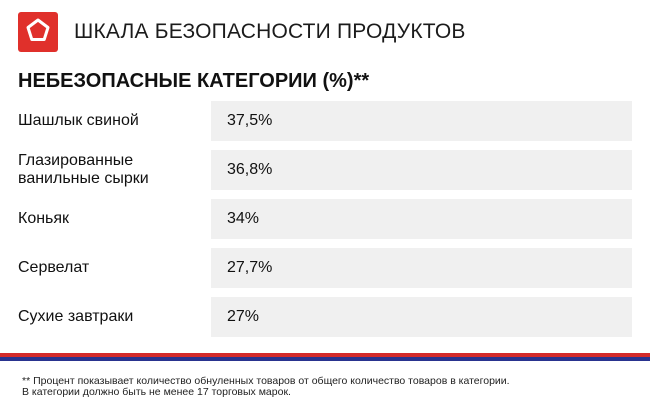 This screenshot has height=405, width=650. I want to click on value-cell: 27%, so click(421, 317).